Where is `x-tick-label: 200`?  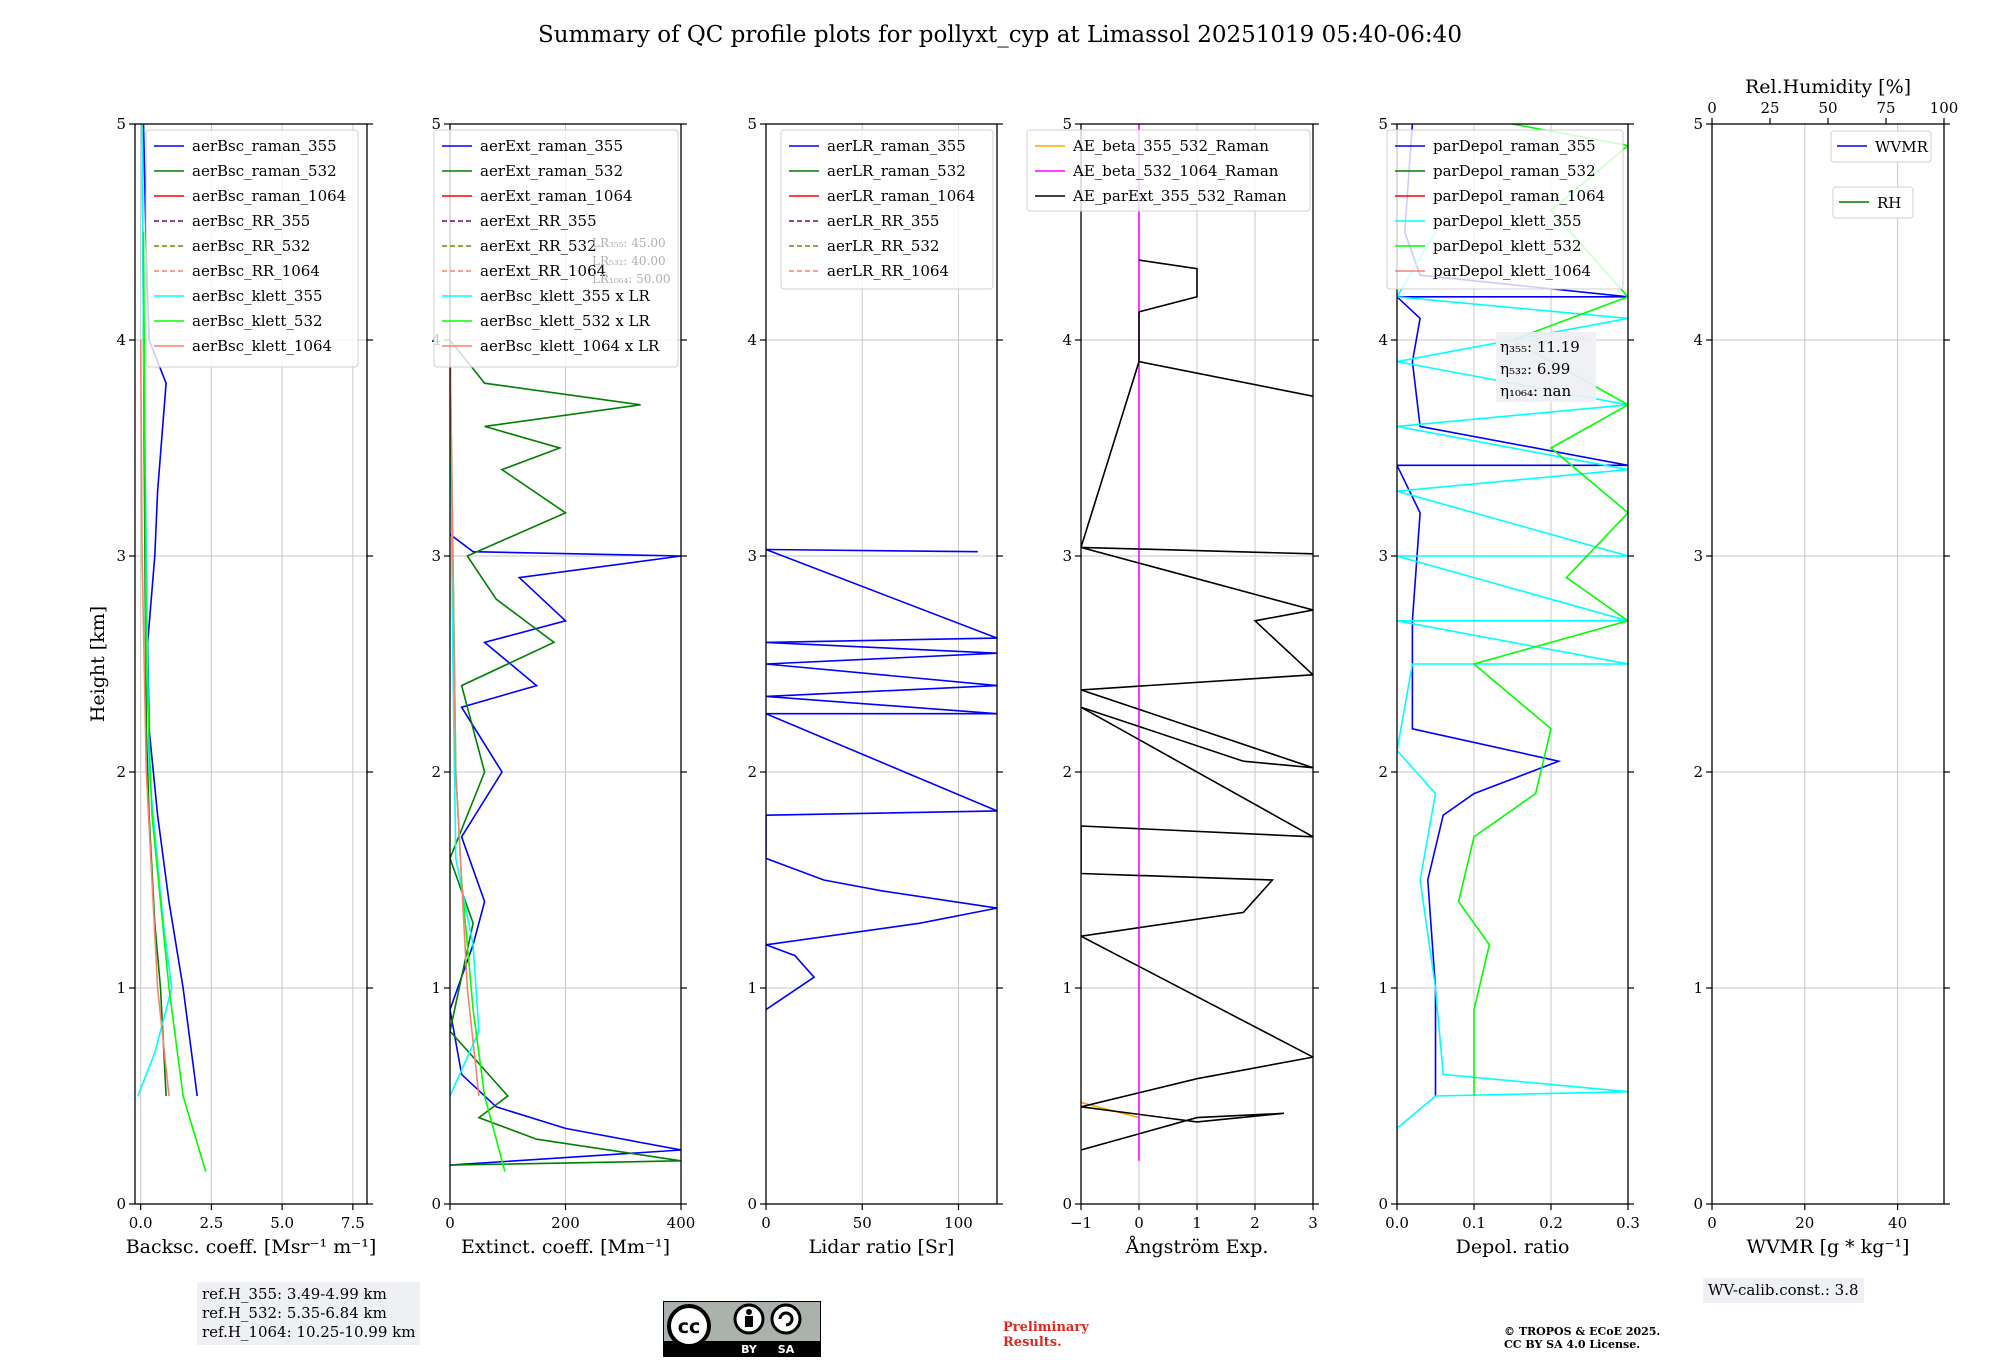
x-tick-label: 200 is located at coordinates (565, 1223).